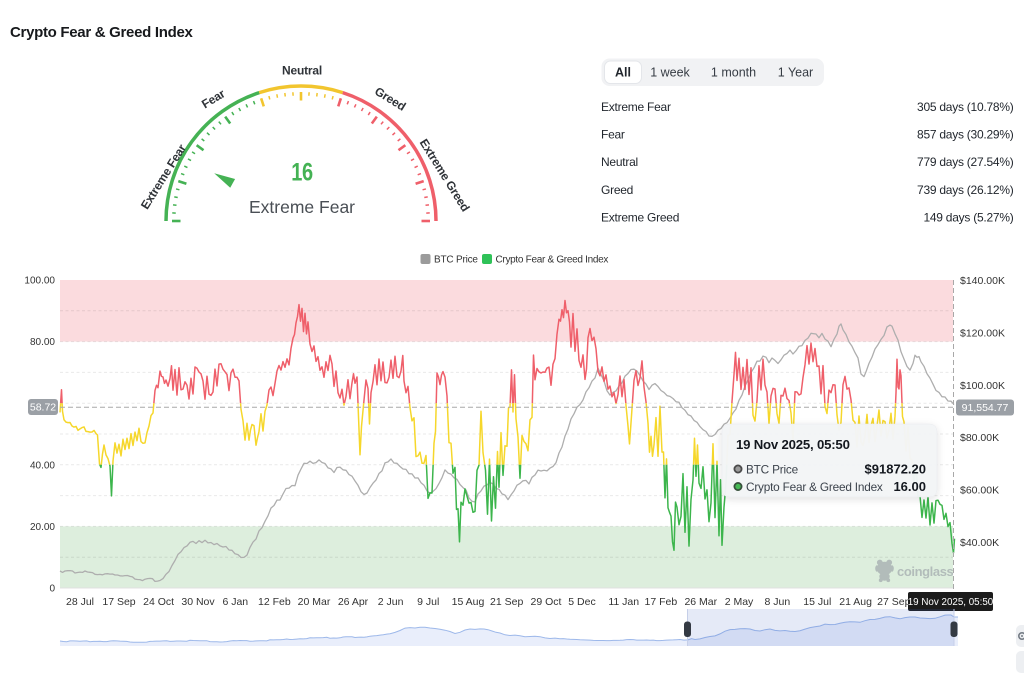 The height and width of the screenshot is (684, 1024). Describe the element at coordinates (909, 486) in the screenshot. I see `svg-text: 16.00` at that location.